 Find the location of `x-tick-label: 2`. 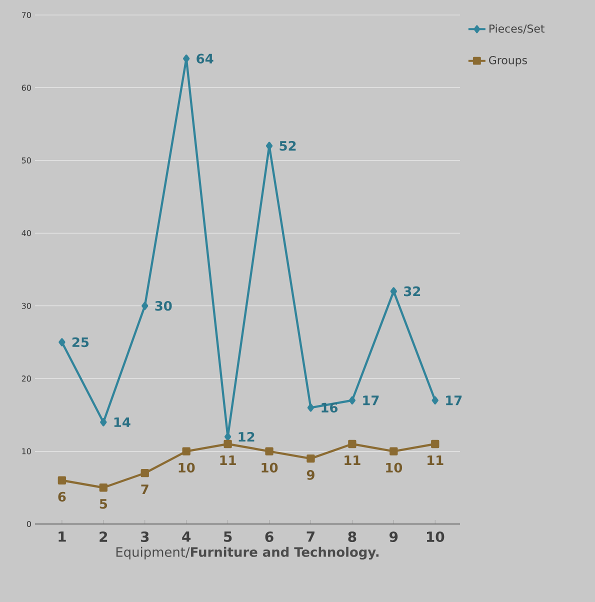

x-tick-label: 2 is located at coordinates (104, 536).